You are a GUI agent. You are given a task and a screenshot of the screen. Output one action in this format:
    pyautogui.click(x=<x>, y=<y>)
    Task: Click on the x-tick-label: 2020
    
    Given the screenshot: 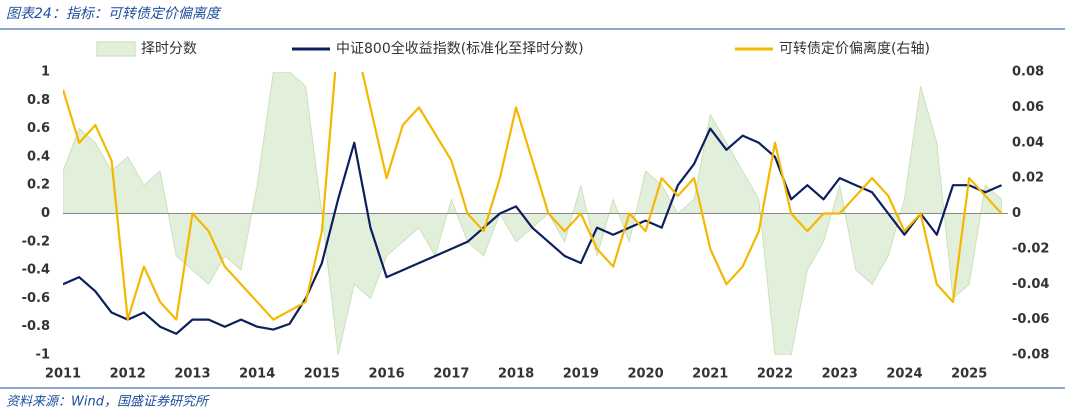 What is the action you would take?
    pyautogui.click(x=645, y=374)
    